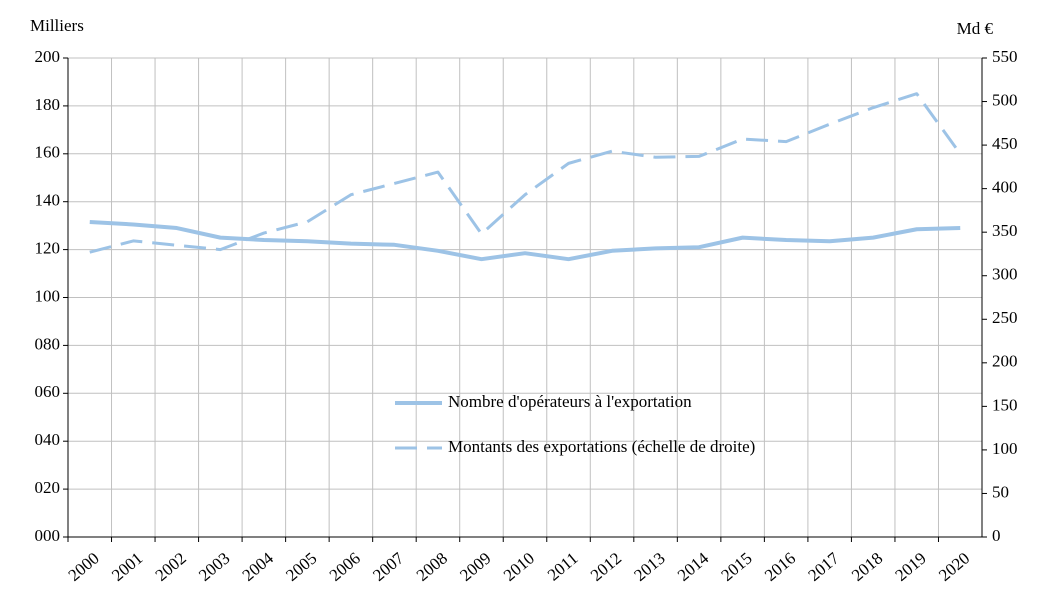  What do you see at coordinates (214, 567) in the screenshot?
I see `x-tick-label: 2003` at bounding box center [214, 567].